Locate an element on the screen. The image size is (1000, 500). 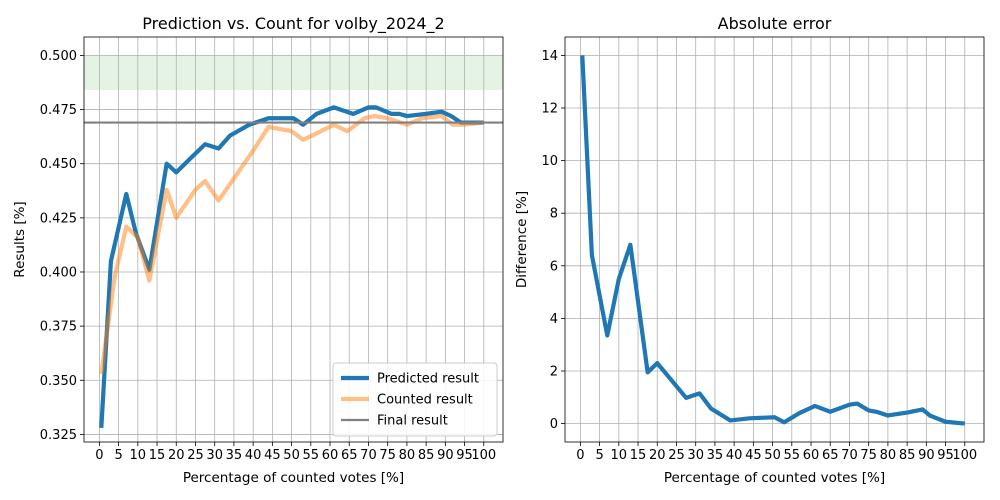
y-tick-label: 14 is located at coordinates (549, 56).